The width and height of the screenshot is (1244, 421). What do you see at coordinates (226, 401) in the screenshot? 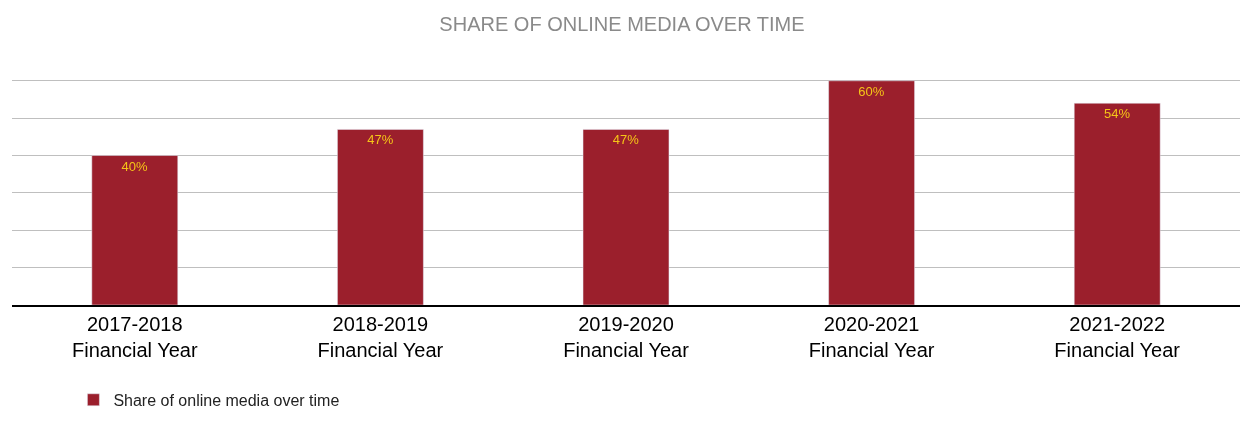
I see `legend-label: Share of online media over time` at bounding box center [226, 401].